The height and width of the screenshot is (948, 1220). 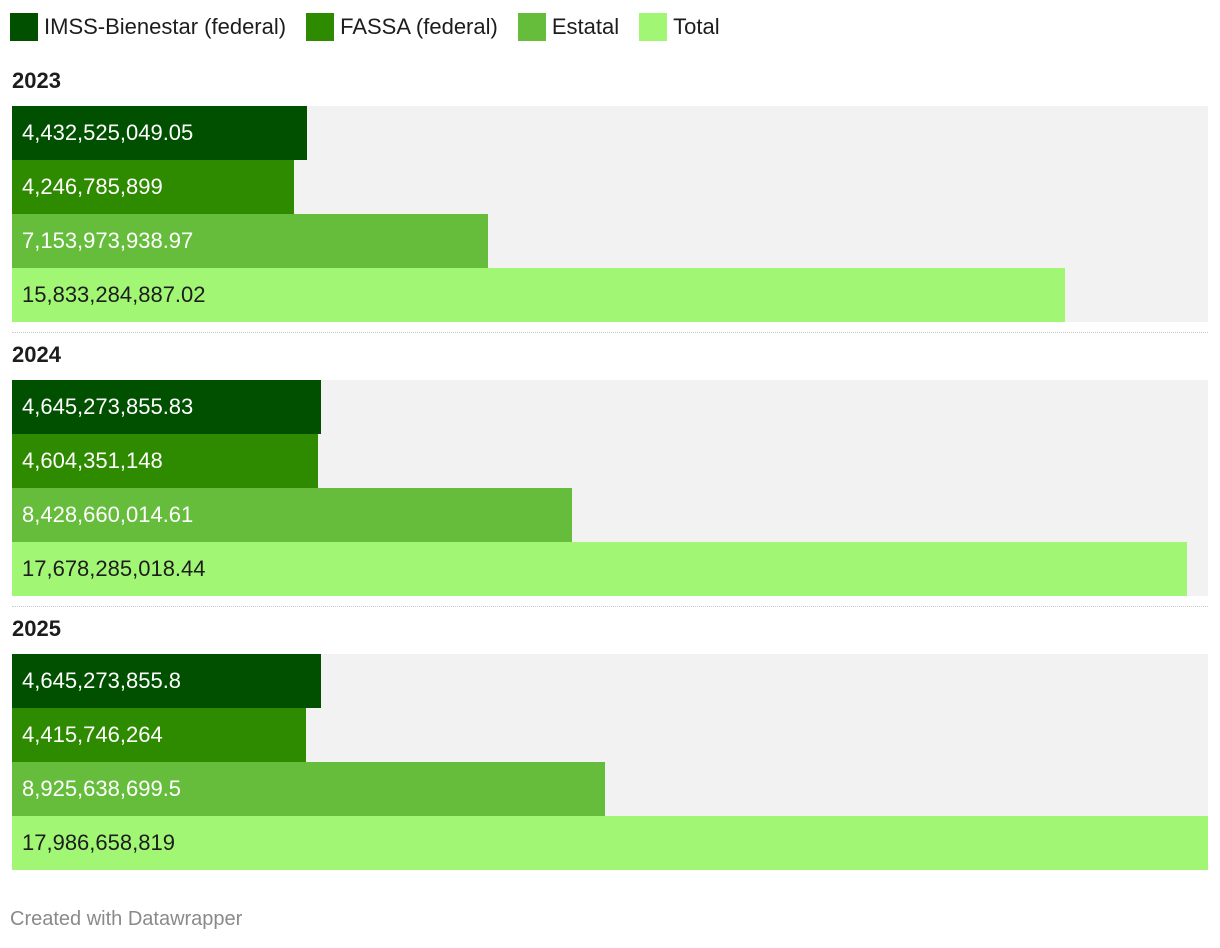 I want to click on bar-value-label: 4,432,525,049.05, so click(x=108, y=132).